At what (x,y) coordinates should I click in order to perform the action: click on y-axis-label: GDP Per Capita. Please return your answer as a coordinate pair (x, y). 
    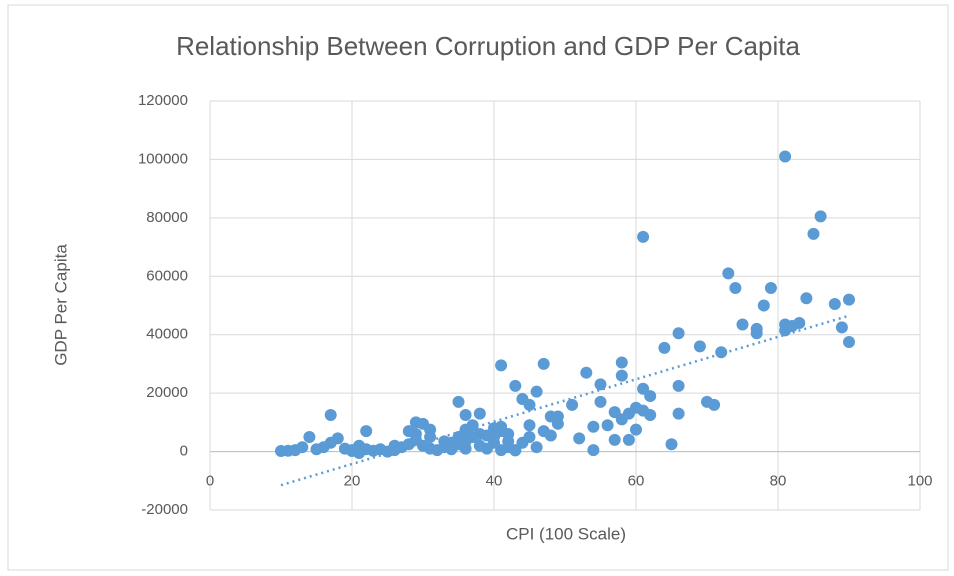
    Looking at the image, I should click on (60, 305).